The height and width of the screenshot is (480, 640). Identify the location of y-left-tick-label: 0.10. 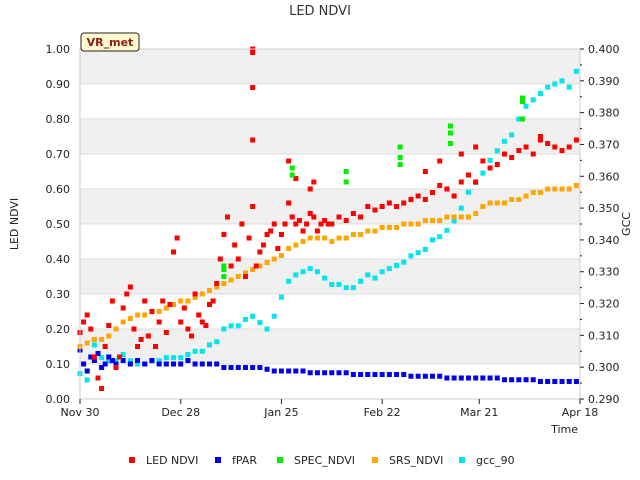
(58, 364).